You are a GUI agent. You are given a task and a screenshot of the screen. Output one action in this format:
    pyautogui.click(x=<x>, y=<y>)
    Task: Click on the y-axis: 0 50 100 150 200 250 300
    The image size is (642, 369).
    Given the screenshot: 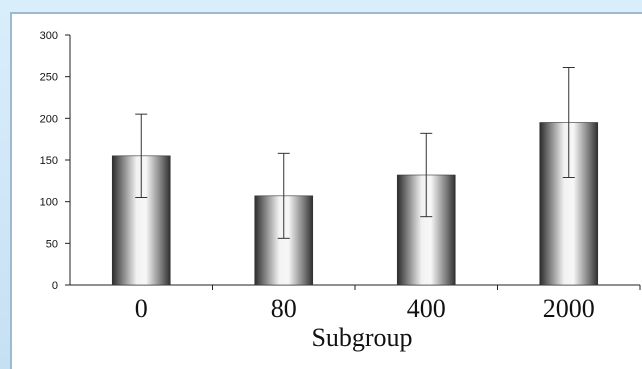 What is the action you would take?
    pyautogui.click(x=55, y=161)
    